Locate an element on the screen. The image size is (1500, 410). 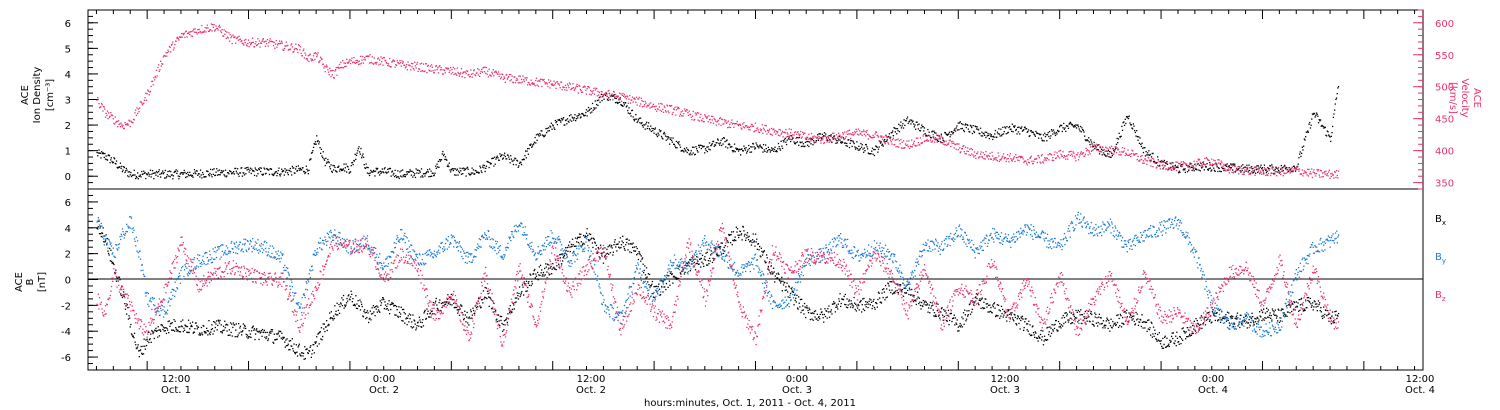
top-right-ylabel-line1: ACE is located at coordinates (1476, 98).